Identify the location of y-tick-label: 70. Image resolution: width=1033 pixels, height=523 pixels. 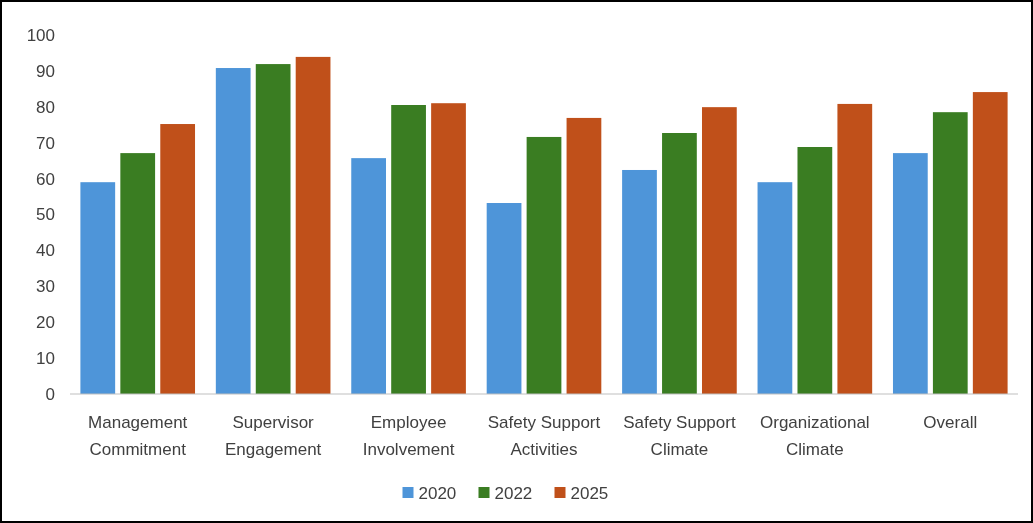
(45, 143).